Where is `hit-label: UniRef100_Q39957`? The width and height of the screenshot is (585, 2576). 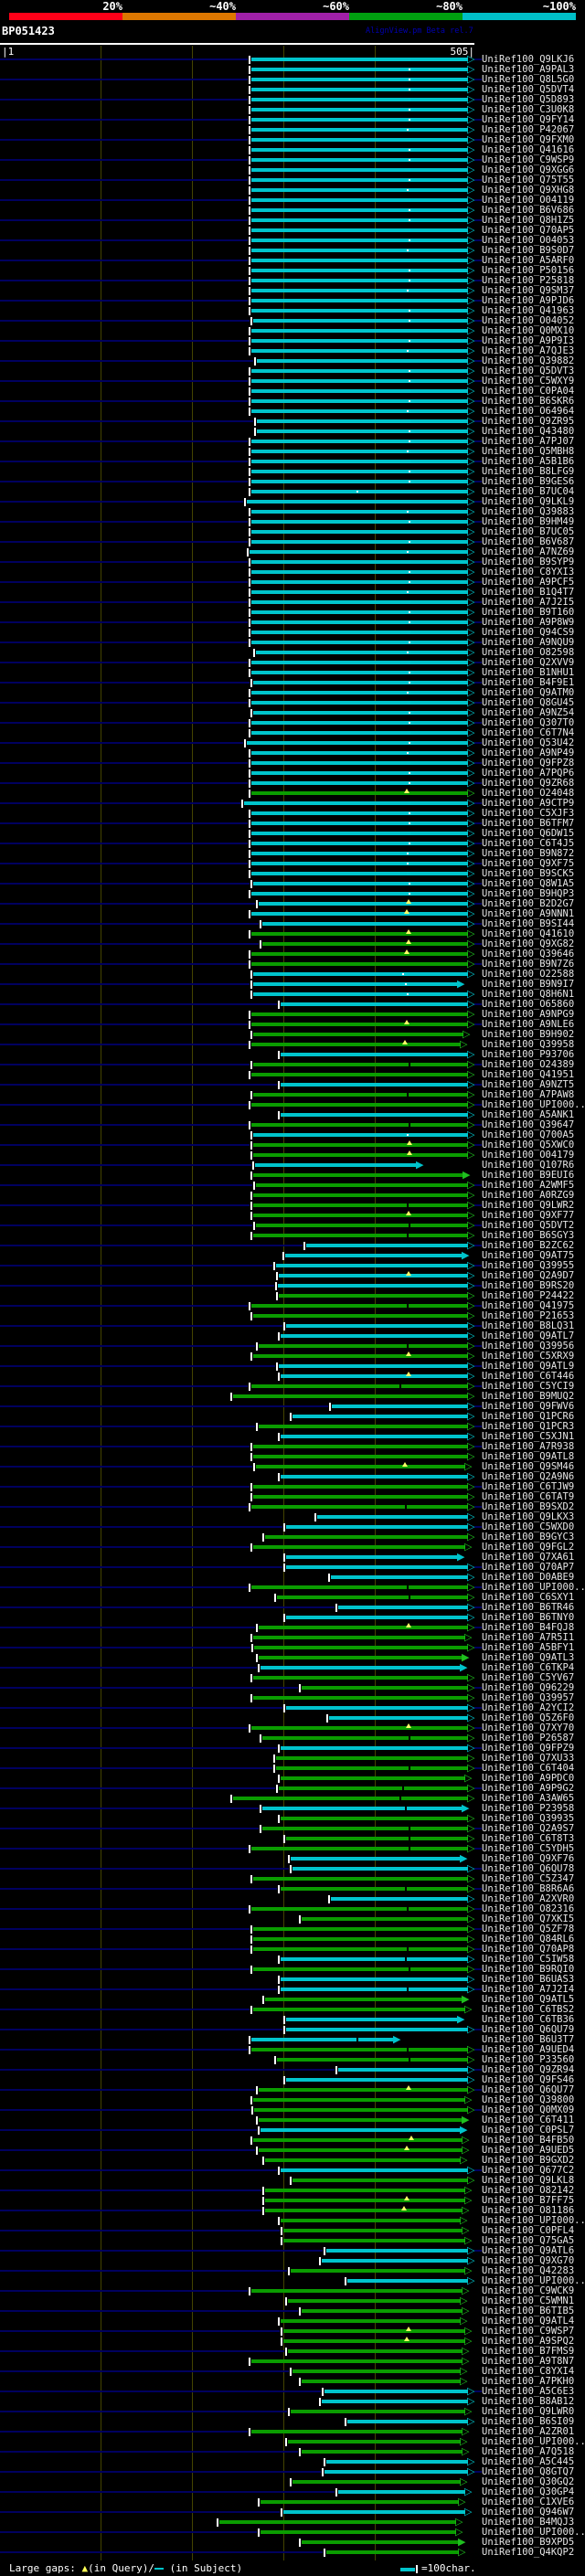
hit-label: UniRef100_Q39957 is located at coordinates (529, 1697).